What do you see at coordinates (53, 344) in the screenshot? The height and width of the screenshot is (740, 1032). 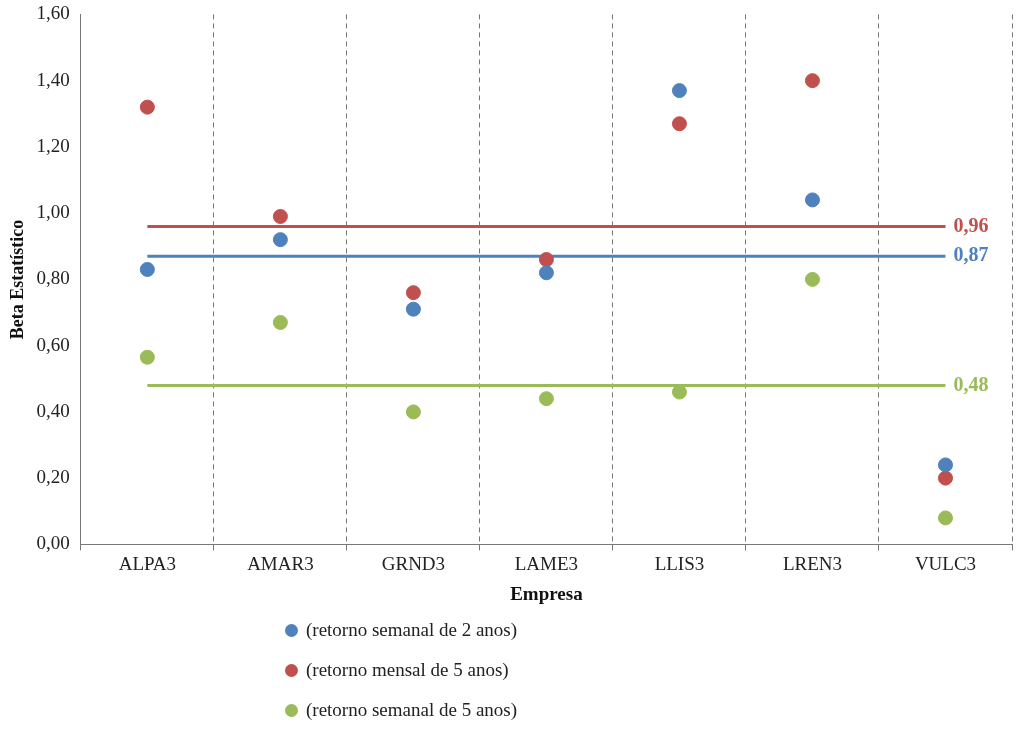 I see `y-tick-label: 0,60` at bounding box center [53, 344].